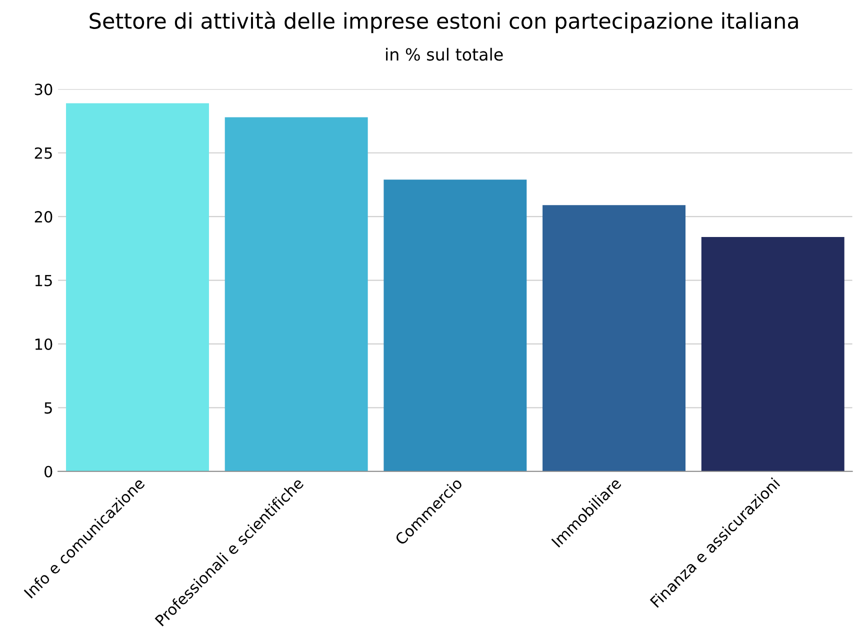 Image resolution: width=854 pixels, height=637 pixels. Describe the element at coordinates (43, 280) in the screenshot. I see `y-tick-label: 15` at that location.